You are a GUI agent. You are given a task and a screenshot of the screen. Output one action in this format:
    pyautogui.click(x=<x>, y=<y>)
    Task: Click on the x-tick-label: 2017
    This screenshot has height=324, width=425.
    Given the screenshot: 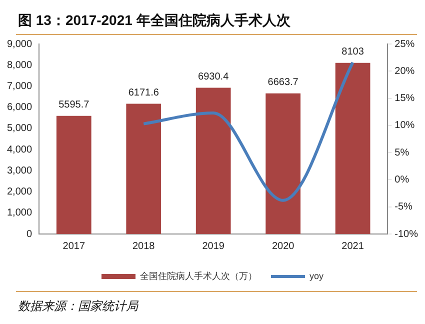 What is the action you would take?
    pyautogui.click(x=74, y=246)
    